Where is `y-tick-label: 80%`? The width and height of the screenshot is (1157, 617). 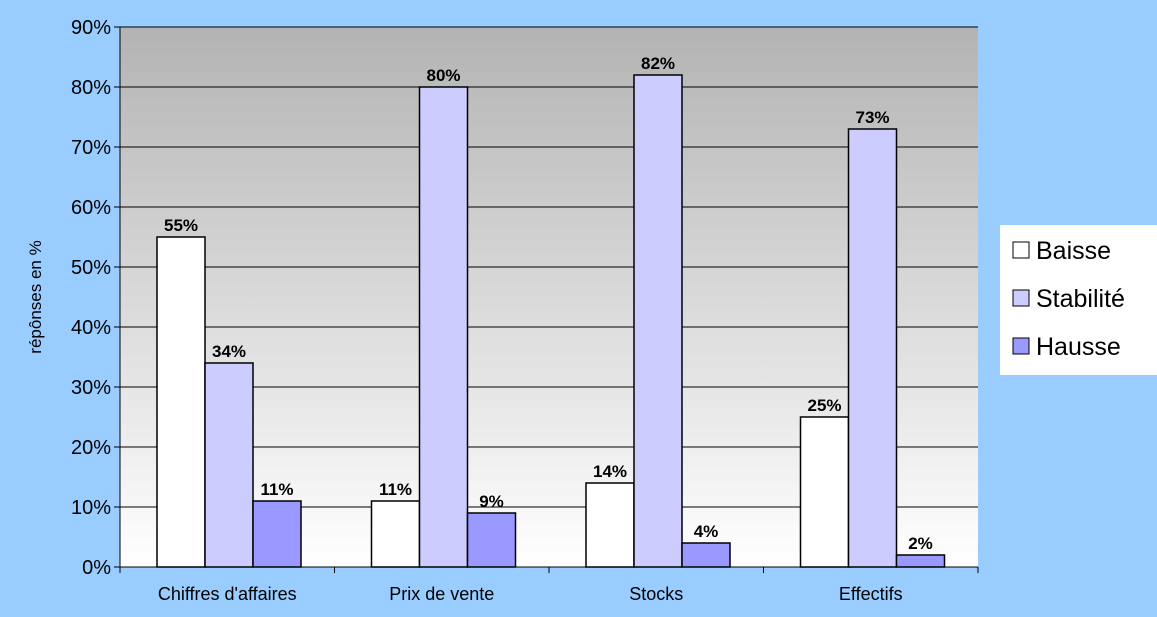
y-tick-label: 80% is located at coordinates (91, 88).